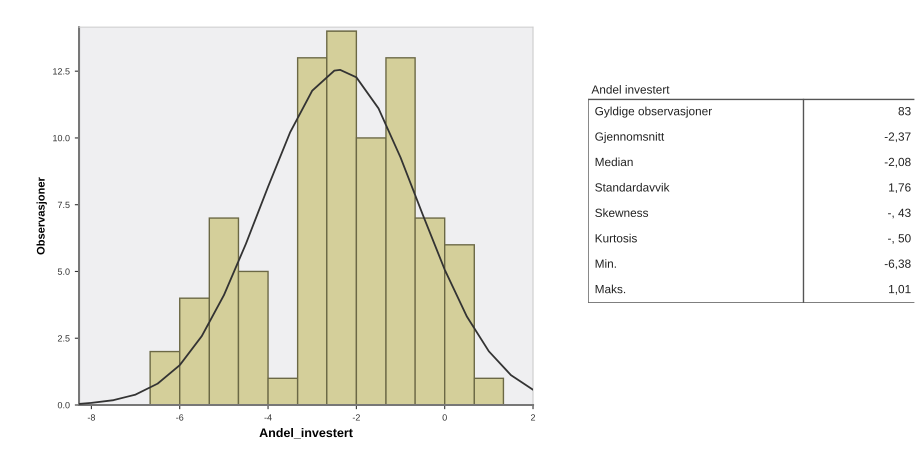 This screenshot has height=452, width=919. Describe the element at coordinates (899, 213) in the screenshot. I see `text: -, 43` at that location.